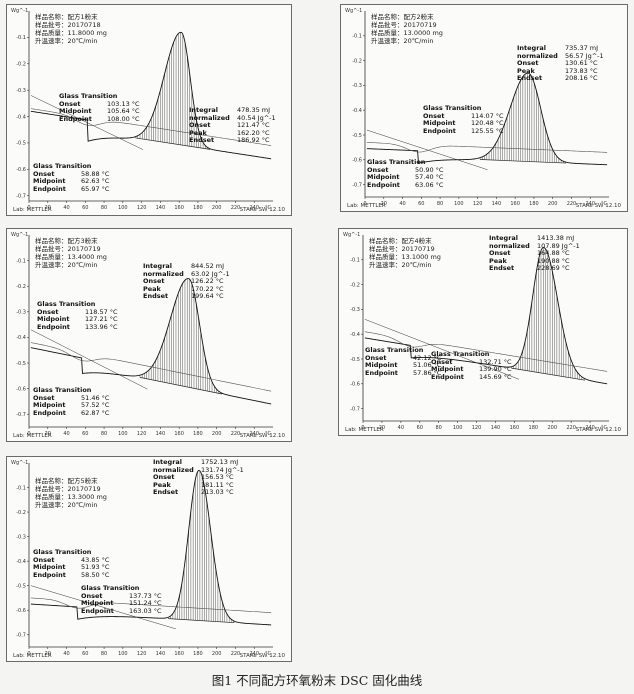 The image size is (634, 694). What do you see at coordinates (584, 55) in the screenshot?
I see `normalized-value: 56.57 Jg^-1` at bounding box center [584, 55].